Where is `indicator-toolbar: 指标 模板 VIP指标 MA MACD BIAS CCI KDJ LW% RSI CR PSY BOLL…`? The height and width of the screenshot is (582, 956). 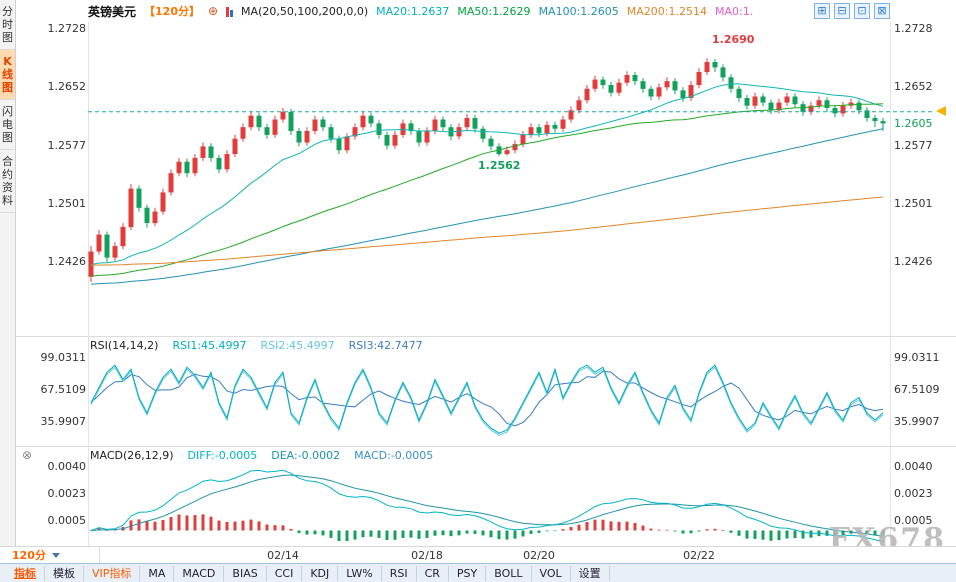 indicator-toolbar: 指标 模板 VIP指标 MA MACD BIAS CCI KDJ LW% RSI CR PSY BOLL… is located at coordinates (478, 572).